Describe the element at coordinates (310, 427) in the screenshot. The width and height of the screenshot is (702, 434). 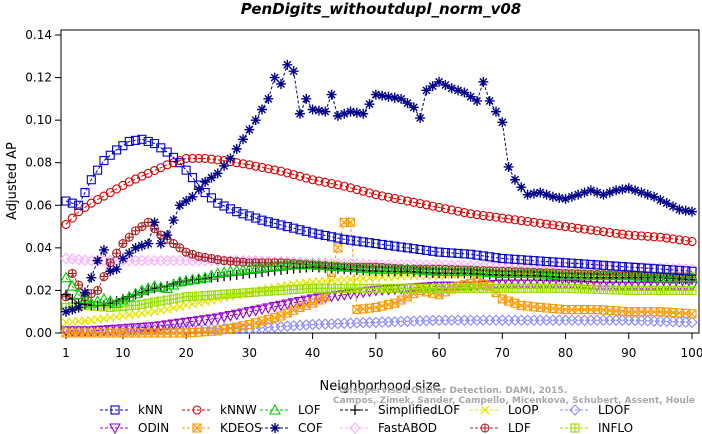
I see `legend-label: COF` at that location.